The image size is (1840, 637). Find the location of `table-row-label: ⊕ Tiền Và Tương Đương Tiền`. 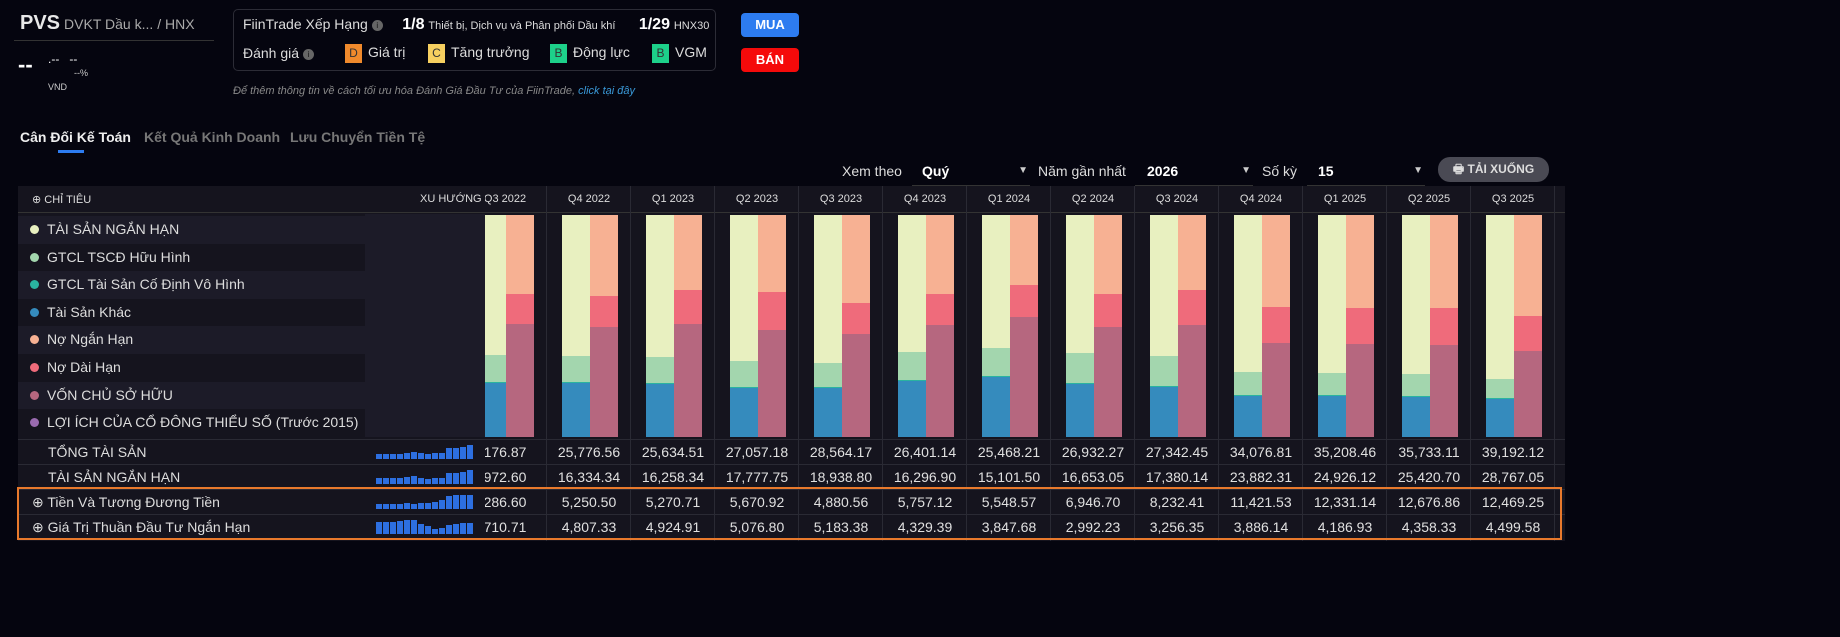

table-row-label: ⊕ Tiền Và Tương Đương Tiền is located at coordinates (191, 502).